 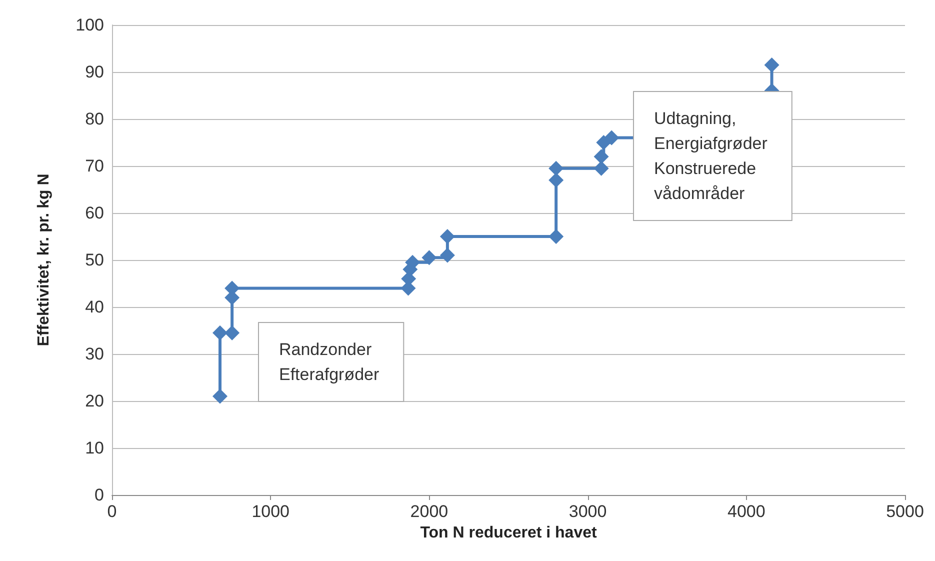 I want to click on y-tick-label: 10, so click(x=94, y=448).